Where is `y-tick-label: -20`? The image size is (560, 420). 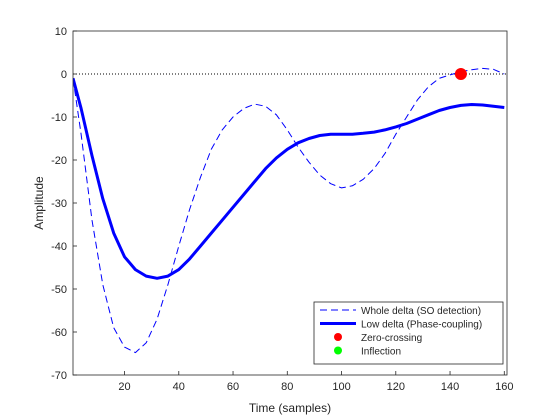
y-tick-label: -20 is located at coordinates (59, 161).